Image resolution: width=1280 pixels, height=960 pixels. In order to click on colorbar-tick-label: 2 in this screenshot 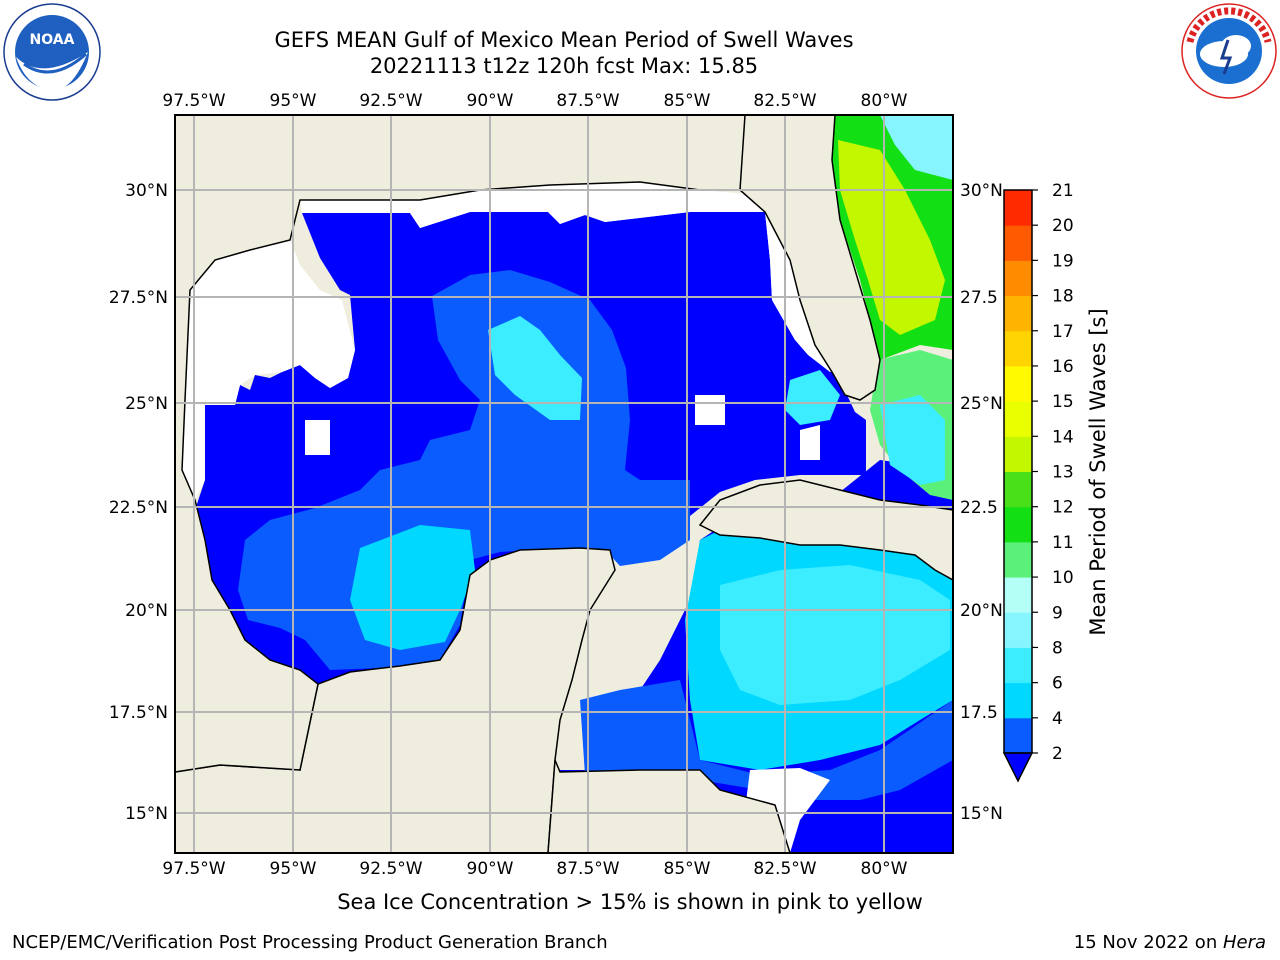, I will do `click(1057, 754)`.